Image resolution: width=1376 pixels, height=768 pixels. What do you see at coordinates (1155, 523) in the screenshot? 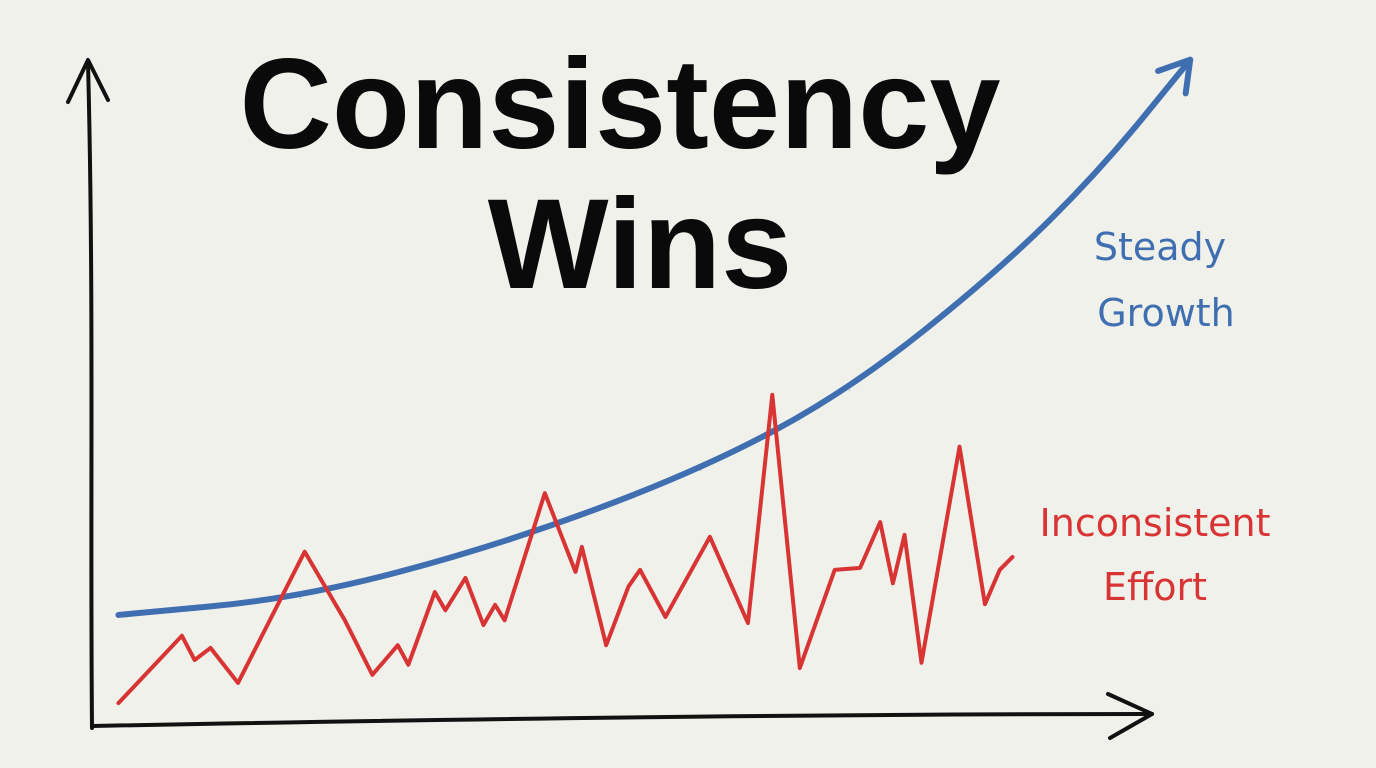
I see `inconsistent-label-line-1: Inconsistent` at bounding box center [1155, 523].